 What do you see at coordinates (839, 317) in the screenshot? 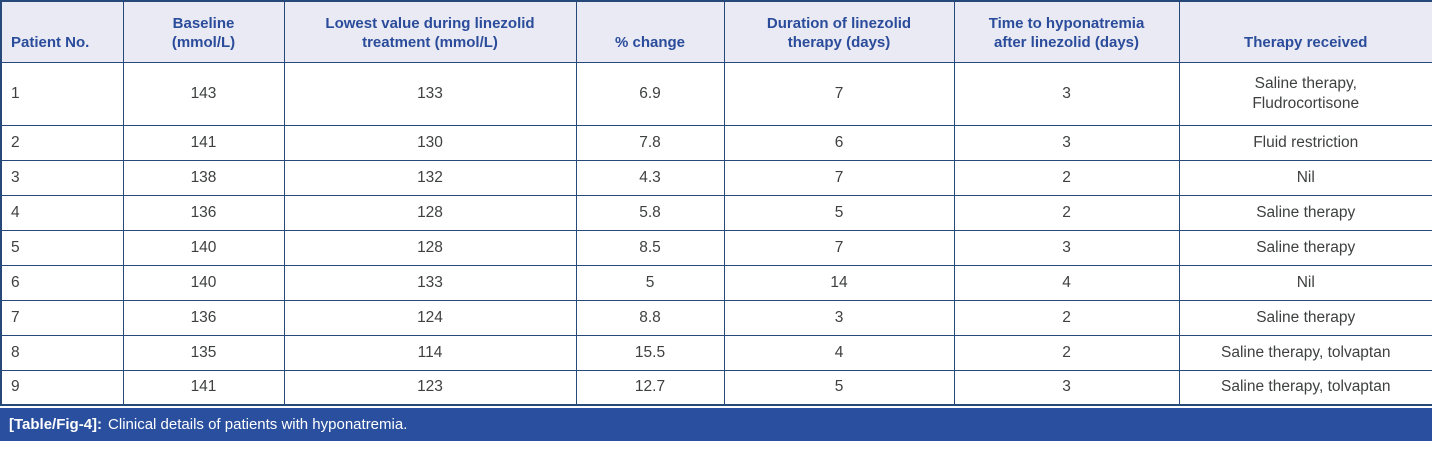
I see `cell-duration: 3` at bounding box center [839, 317].